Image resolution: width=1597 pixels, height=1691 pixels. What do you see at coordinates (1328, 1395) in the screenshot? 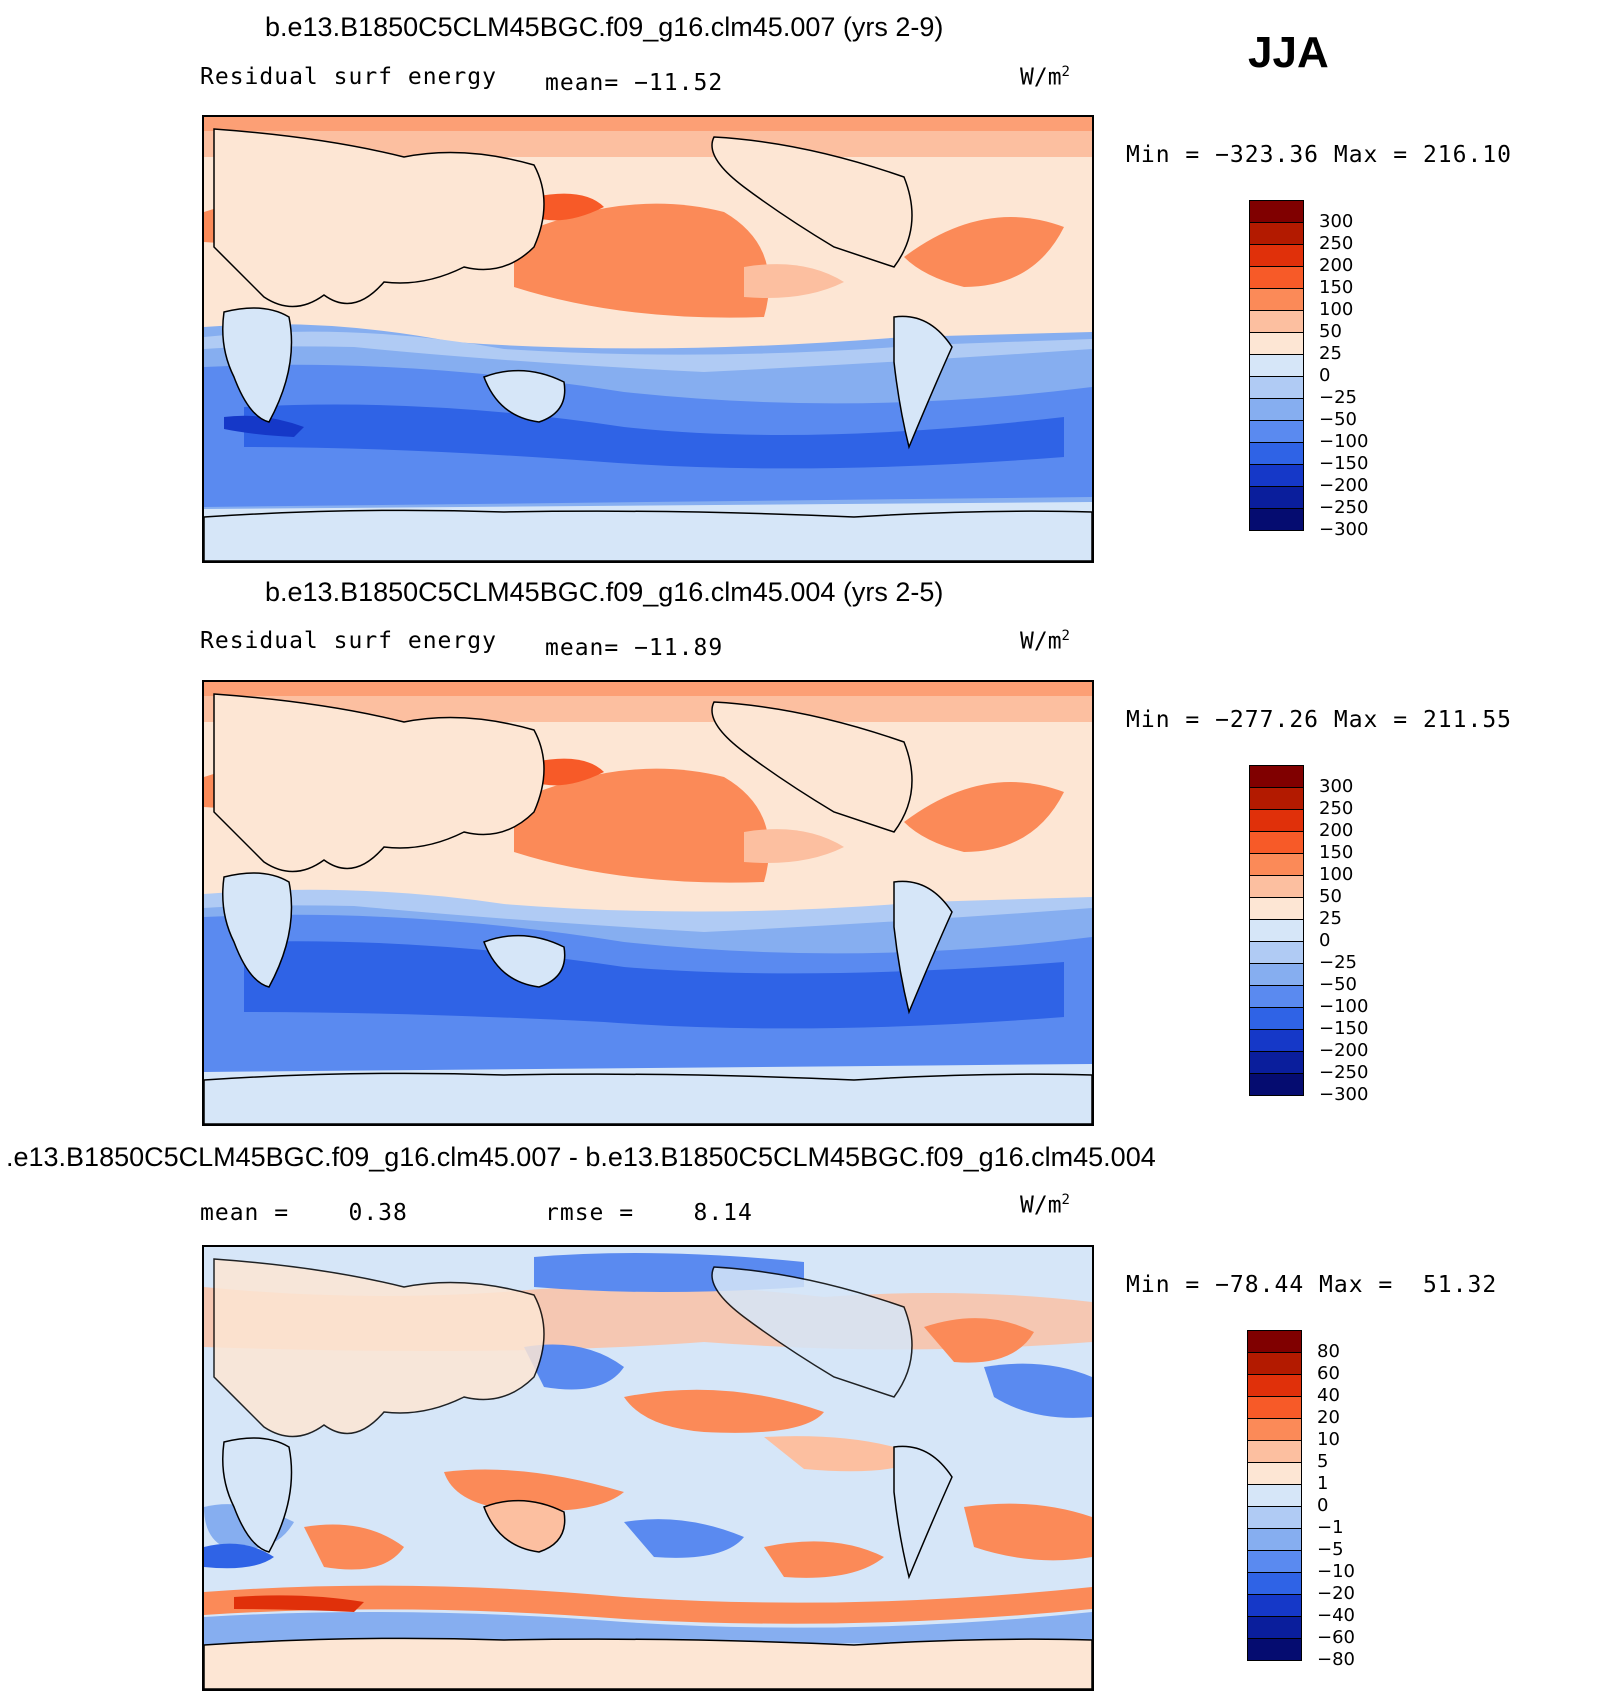
I see `colorbar-tick-label: 40` at bounding box center [1328, 1395].